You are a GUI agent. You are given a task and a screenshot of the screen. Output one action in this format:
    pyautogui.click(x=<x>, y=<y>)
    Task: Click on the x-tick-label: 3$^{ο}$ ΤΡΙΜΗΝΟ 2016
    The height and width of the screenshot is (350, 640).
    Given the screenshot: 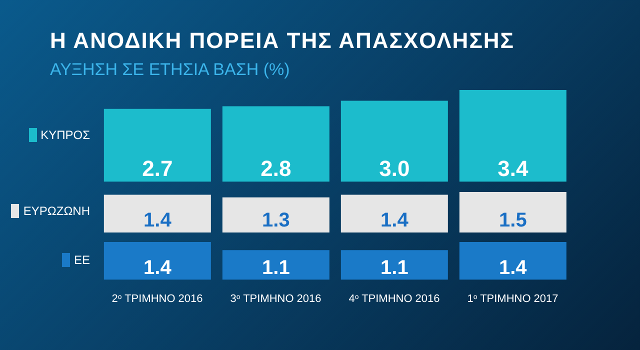 What is the action you would take?
    pyautogui.click(x=276, y=299)
    